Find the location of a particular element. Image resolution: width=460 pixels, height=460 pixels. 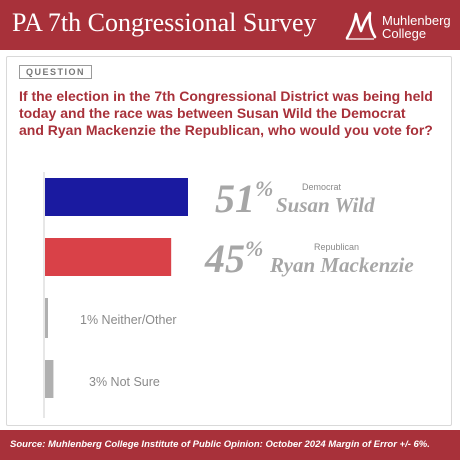

page-title: PA 7th Congressional Survey is located at coordinates (164, 22).